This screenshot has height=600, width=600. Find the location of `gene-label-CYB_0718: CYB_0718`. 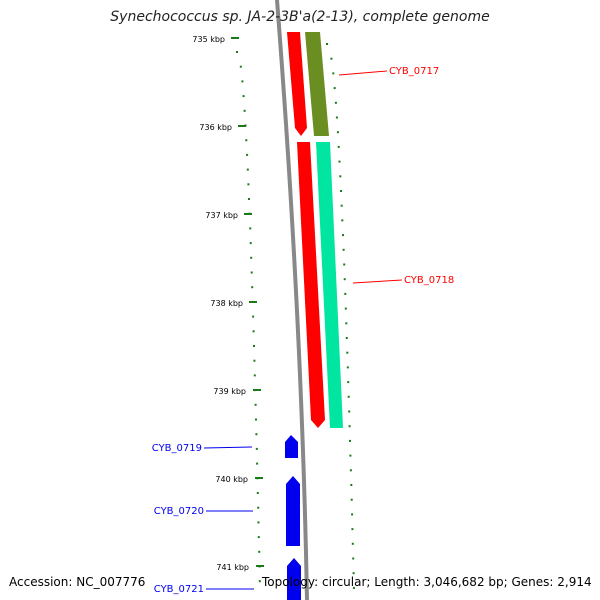

gene-label-CYB_0718: CYB_0718 is located at coordinates (429, 280).